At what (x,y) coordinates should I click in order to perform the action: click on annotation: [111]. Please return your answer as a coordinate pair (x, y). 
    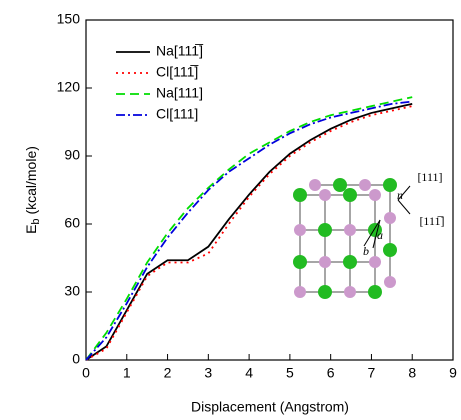
    Looking at the image, I should click on (429, 177).